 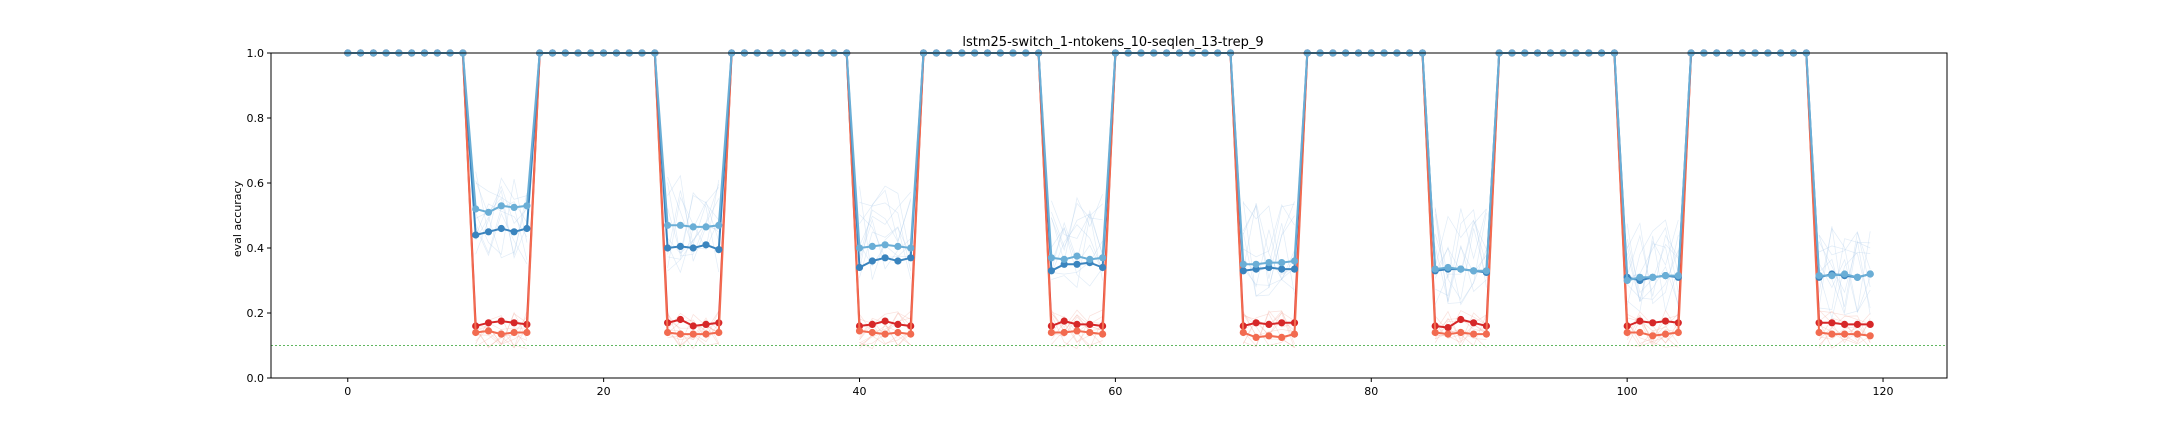 What do you see at coordinates (860, 391) in the screenshot?
I see `x-tick-label: 40` at bounding box center [860, 391].